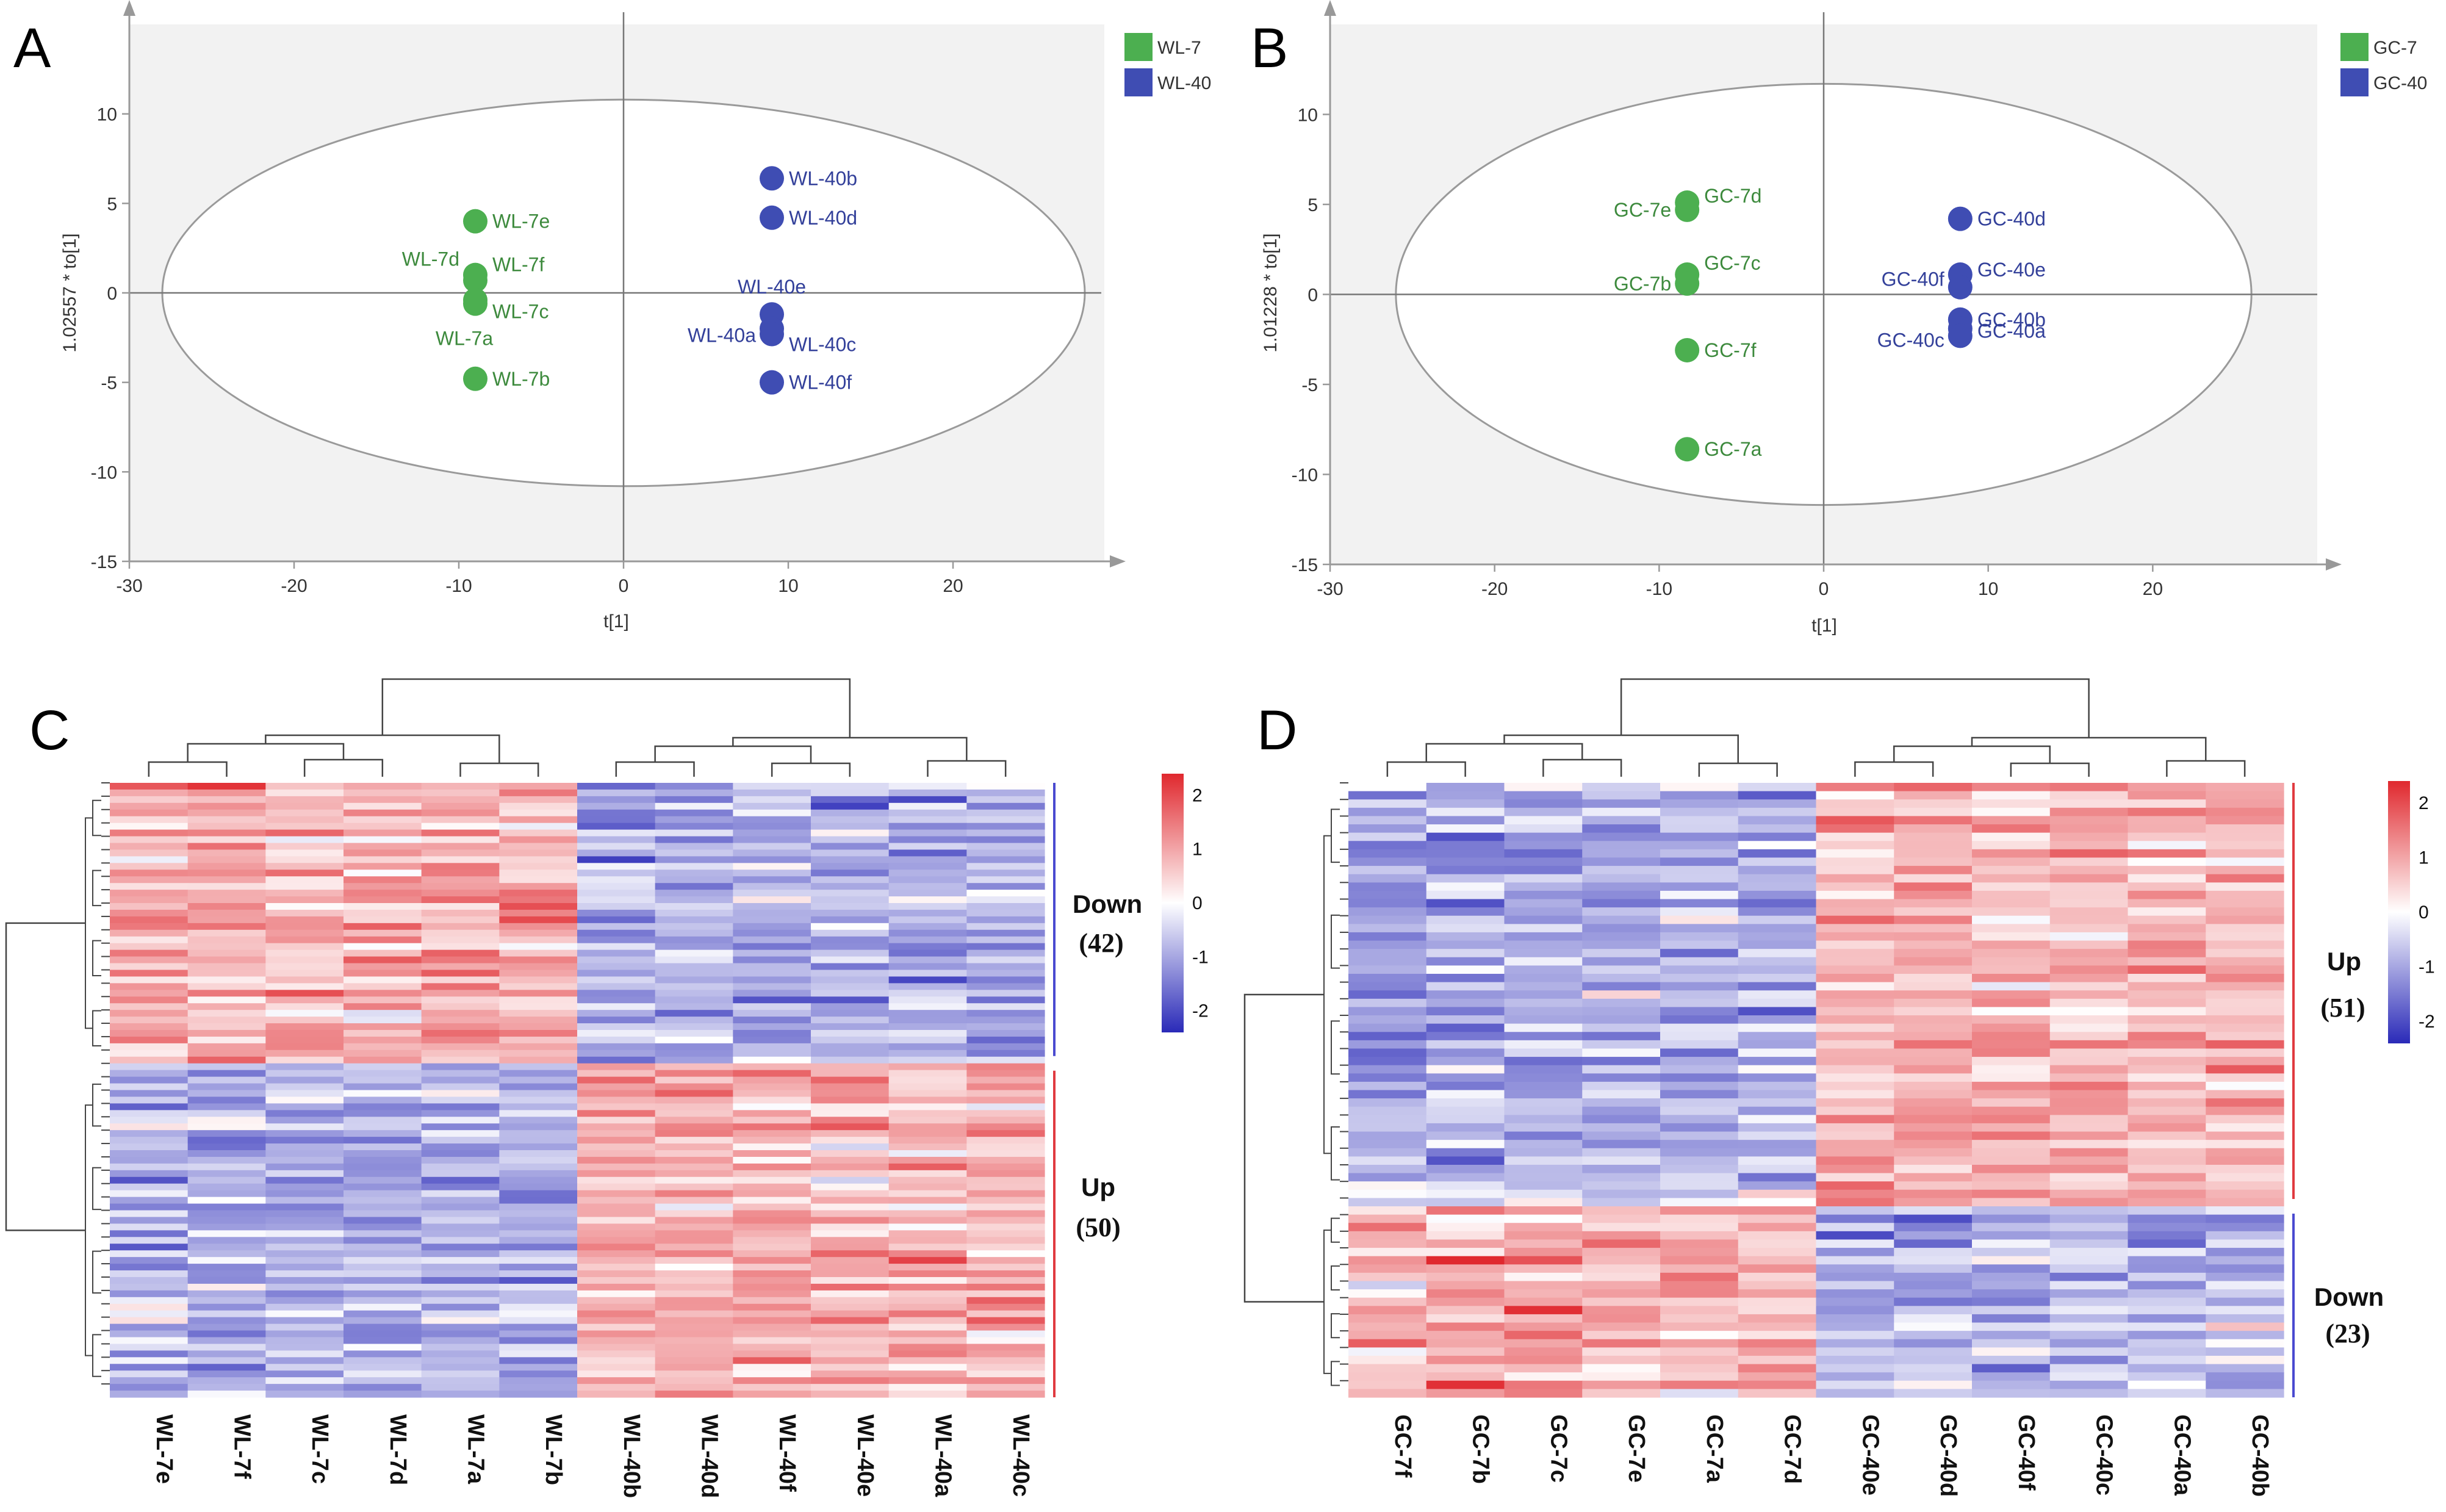  What do you see at coordinates (2011, 270) in the screenshot?
I see `point-label: GC-40e` at bounding box center [2011, 270].